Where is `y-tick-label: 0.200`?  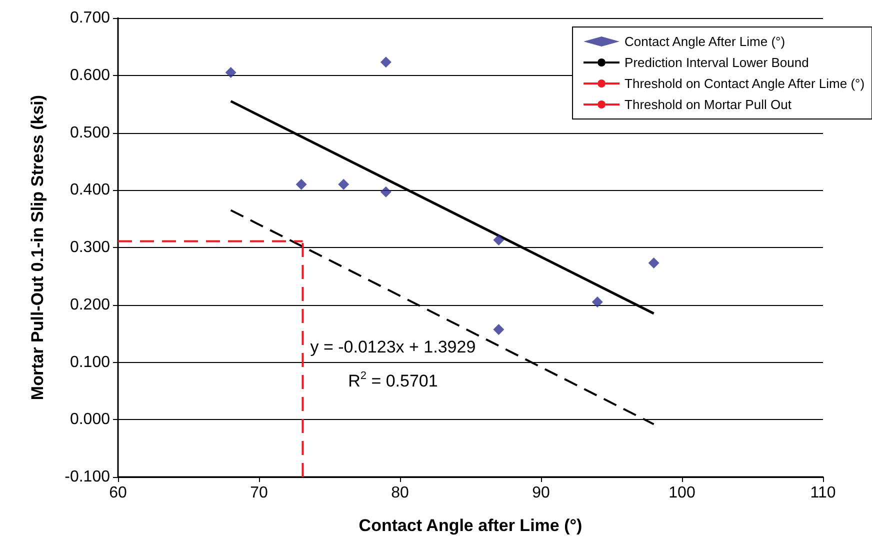 y-tick-label: 0.200 is located at coordinates (90, 305).